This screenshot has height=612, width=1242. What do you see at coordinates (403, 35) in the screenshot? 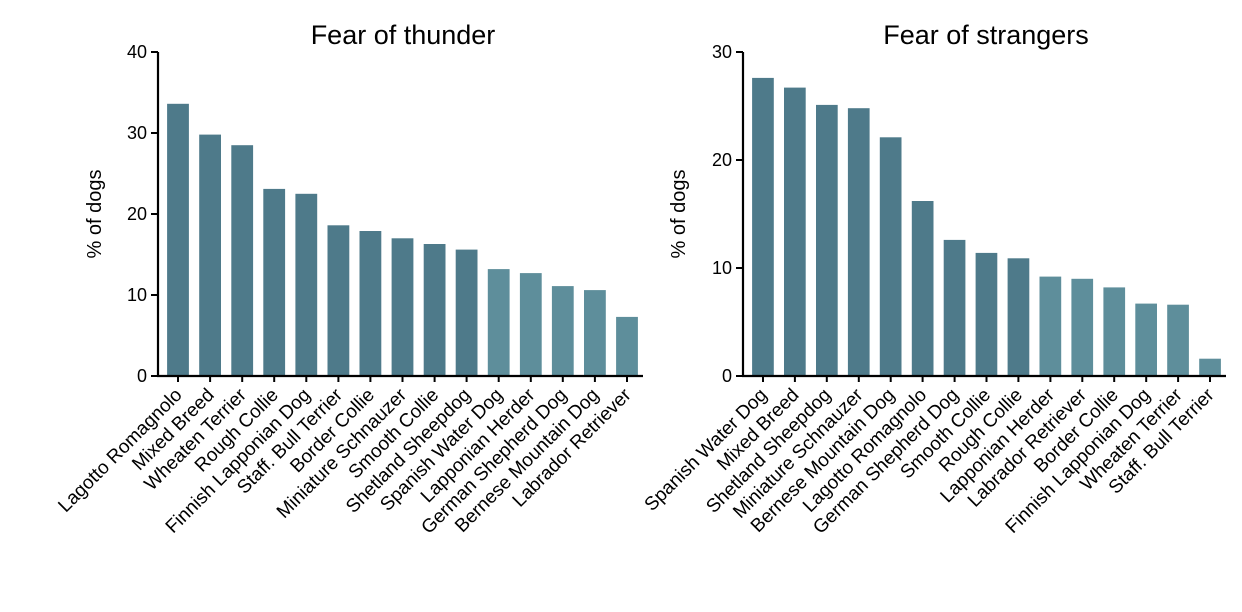
I see `chart-title: Fear of thunder` at bounding box center [403, 35].